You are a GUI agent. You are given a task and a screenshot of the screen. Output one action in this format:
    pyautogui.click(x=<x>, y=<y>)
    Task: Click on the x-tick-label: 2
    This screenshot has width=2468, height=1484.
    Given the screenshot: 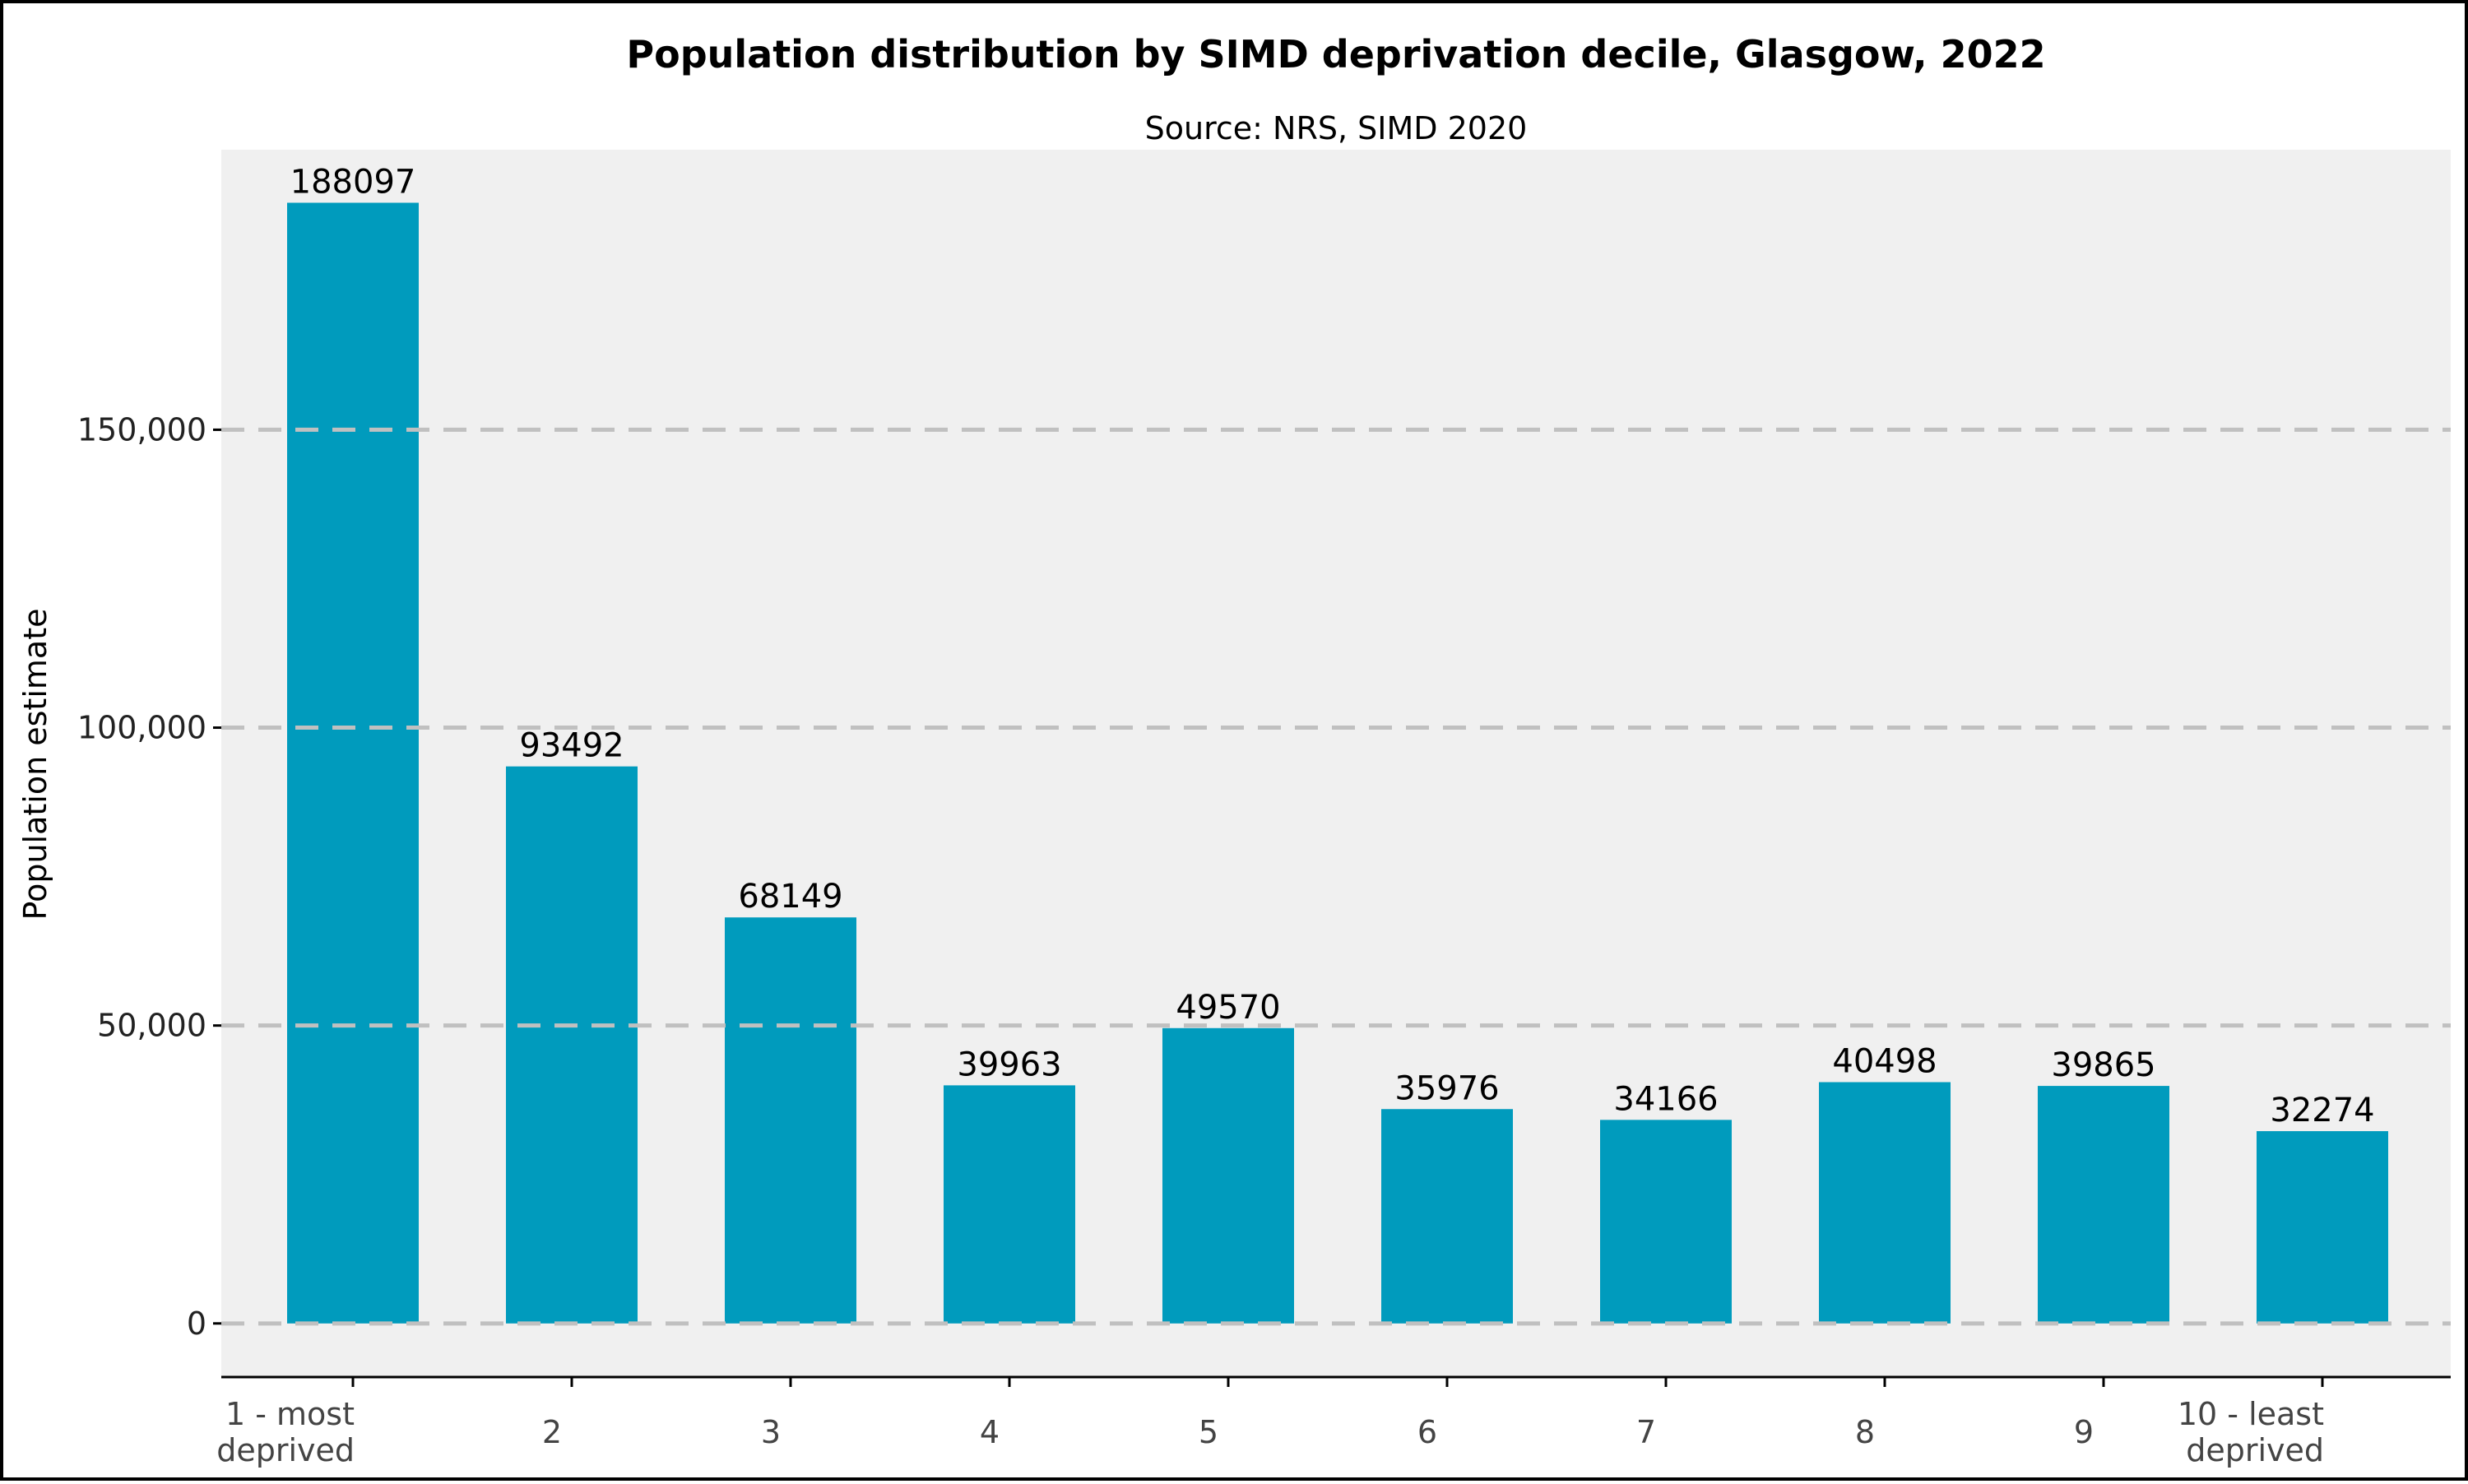 What is the action you would take?
    pyautogui.click(x=552, y=1432)
    